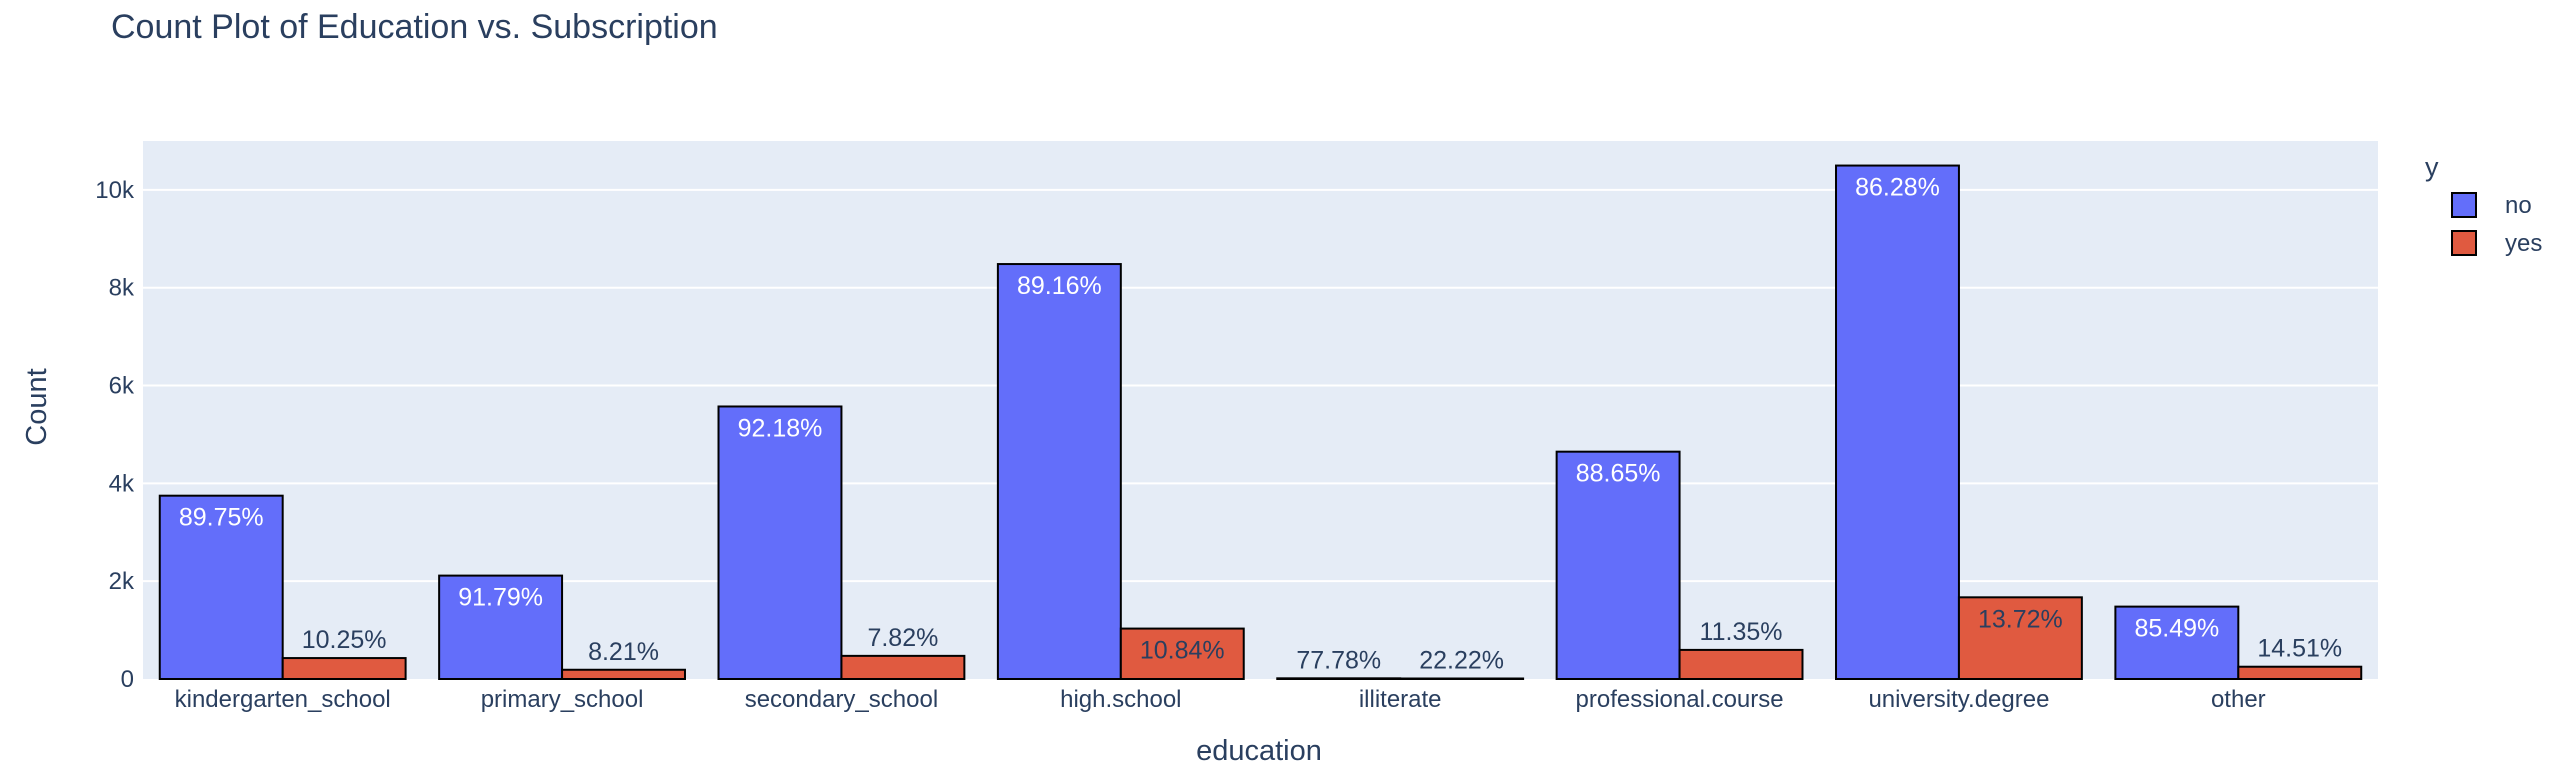  What do you see at coordinates (2176, 629) in the screenshot?
I see `bar-label-no: 85.49%` at bounding box center [2176, 629].